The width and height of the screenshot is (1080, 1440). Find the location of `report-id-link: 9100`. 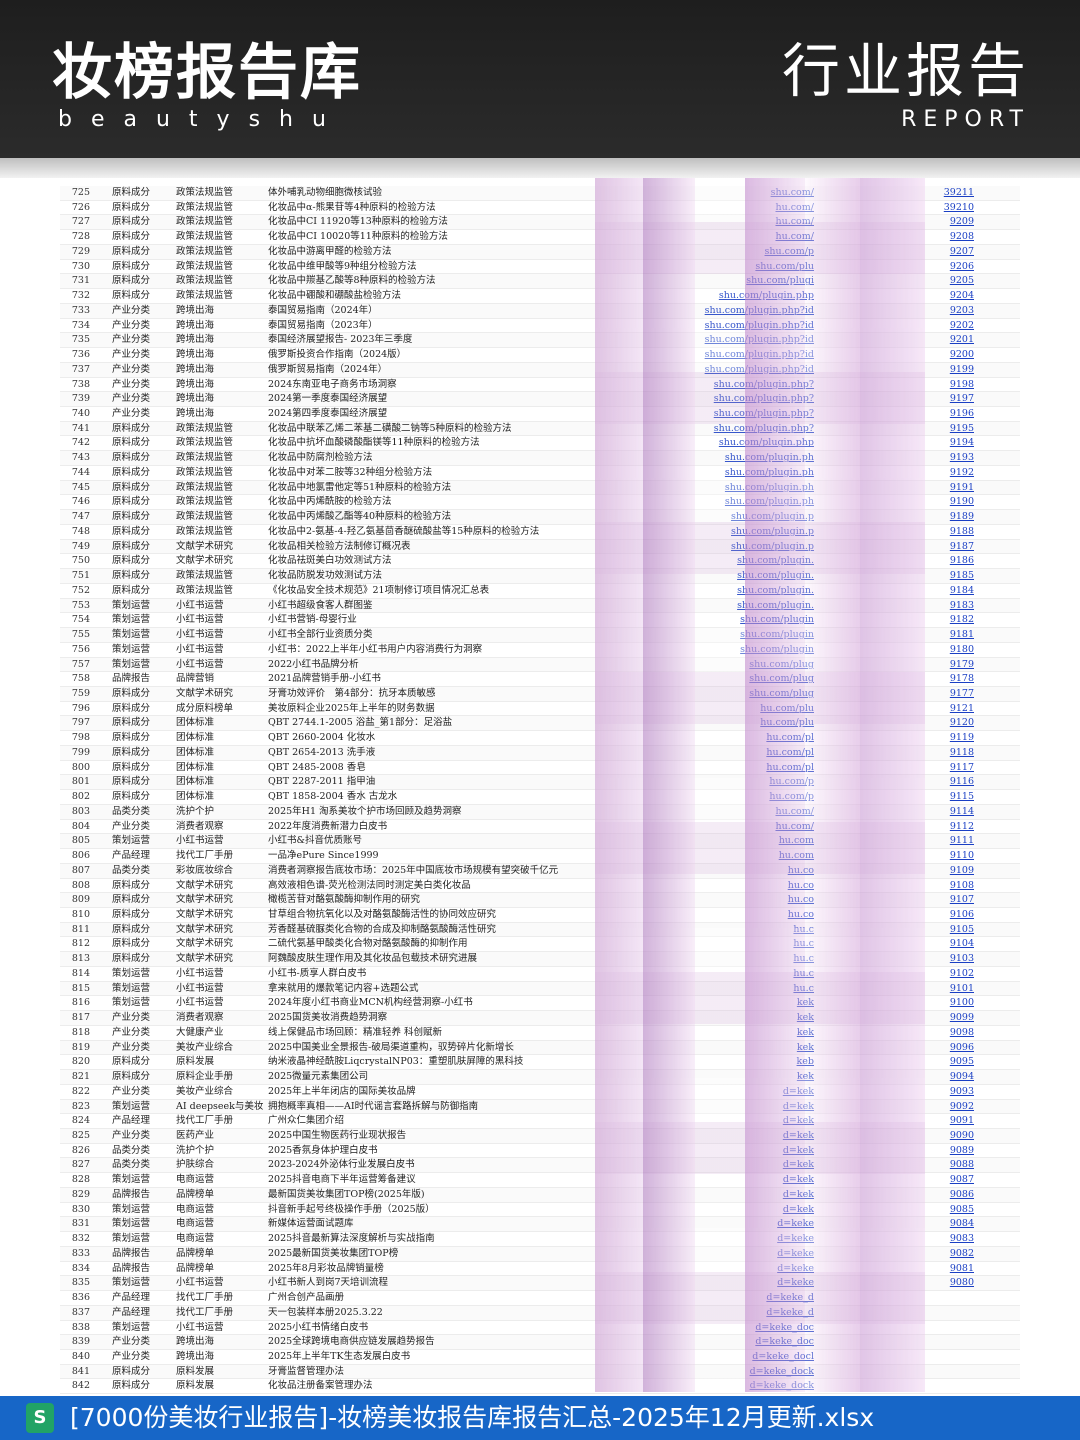

report-id-link: 9100 is located at coordinates (961, 1003).